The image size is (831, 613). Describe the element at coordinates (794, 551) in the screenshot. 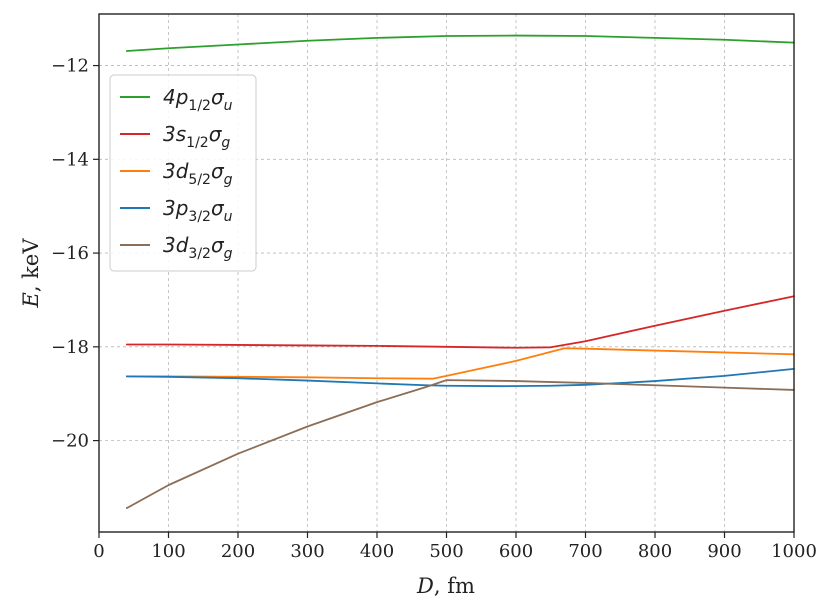

I see `x-tick-label: 1000` at that location.